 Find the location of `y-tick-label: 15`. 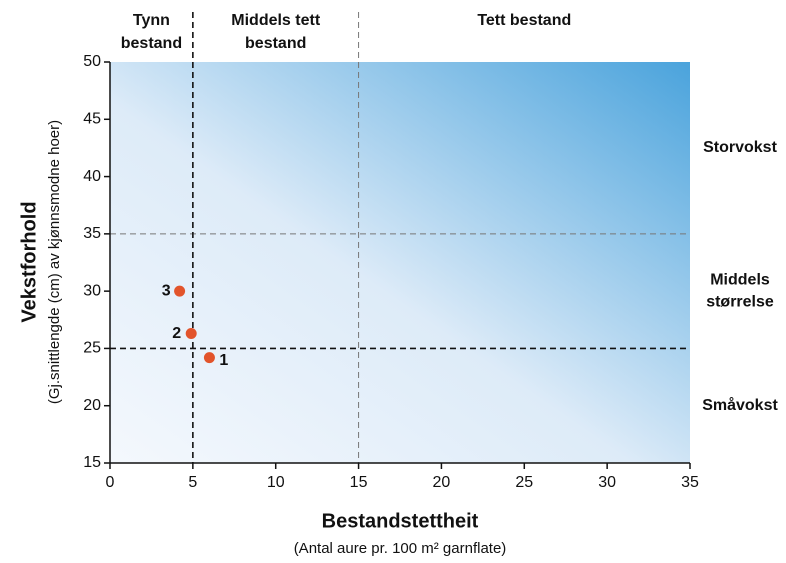

y-tick-label: 15 is located at coordinates (92, 462).